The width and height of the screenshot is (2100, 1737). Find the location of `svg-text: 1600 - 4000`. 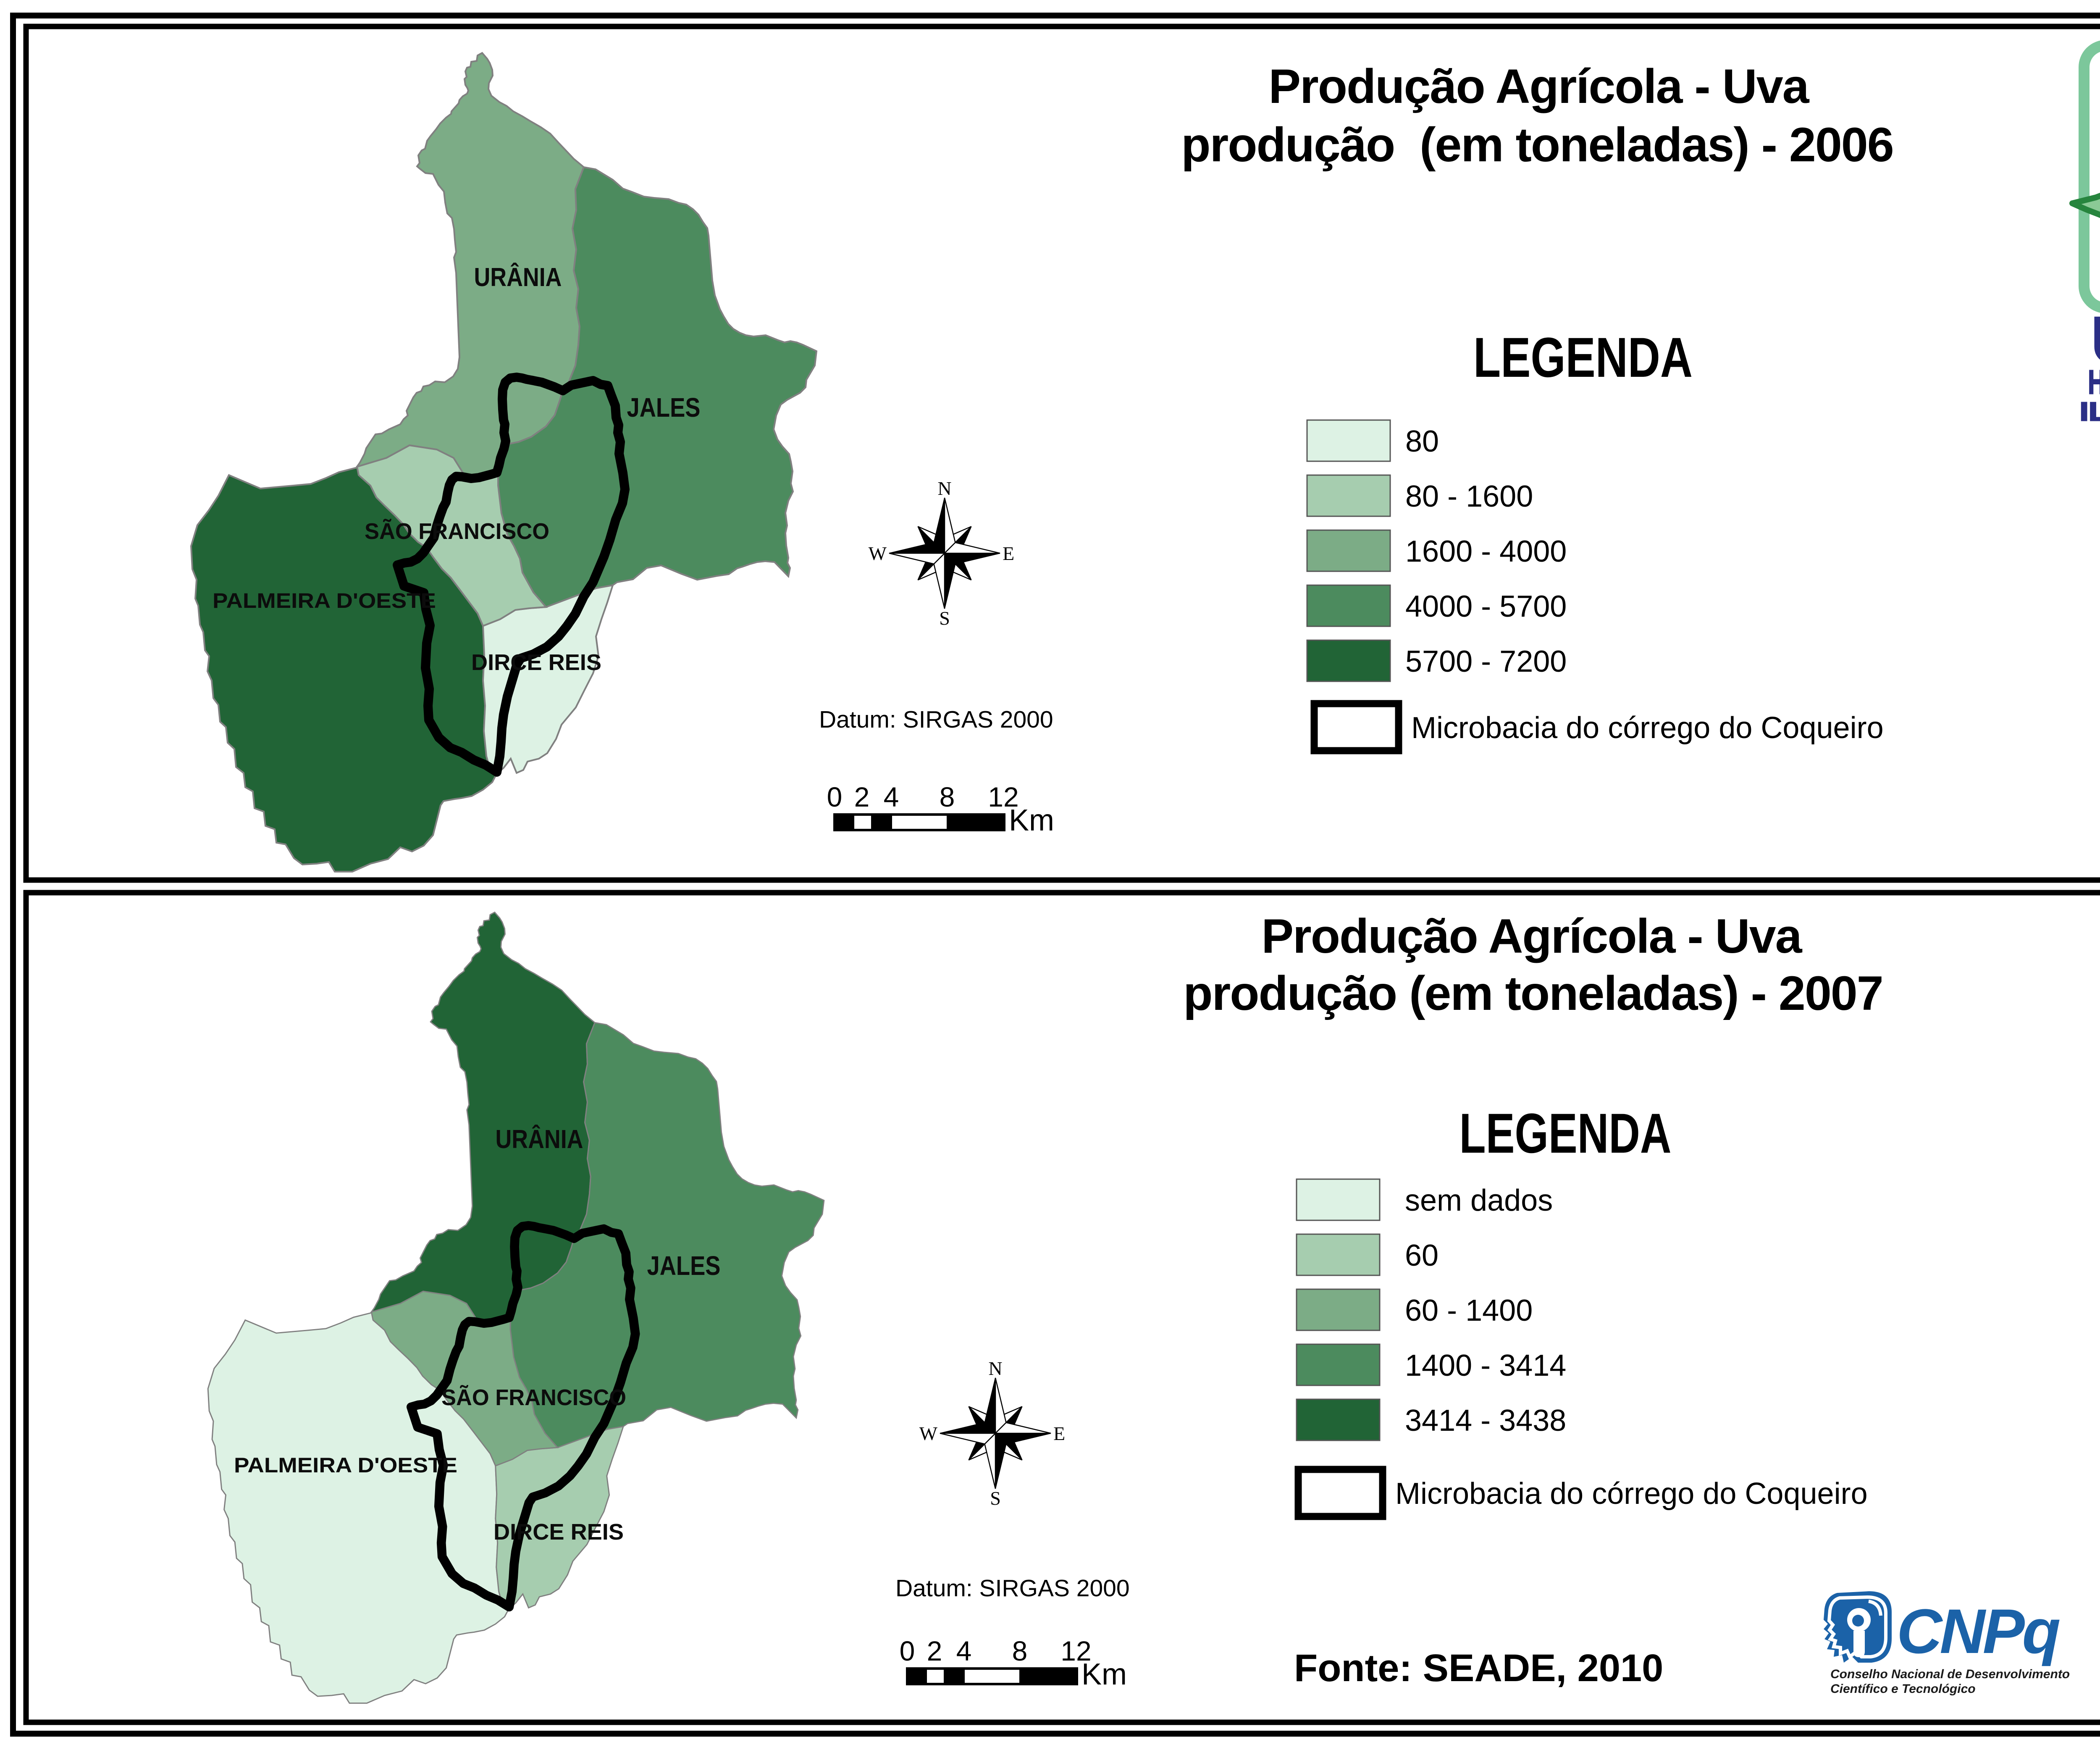

svg-text: 1600 - 4000 is located at coordinates (1486, 551).